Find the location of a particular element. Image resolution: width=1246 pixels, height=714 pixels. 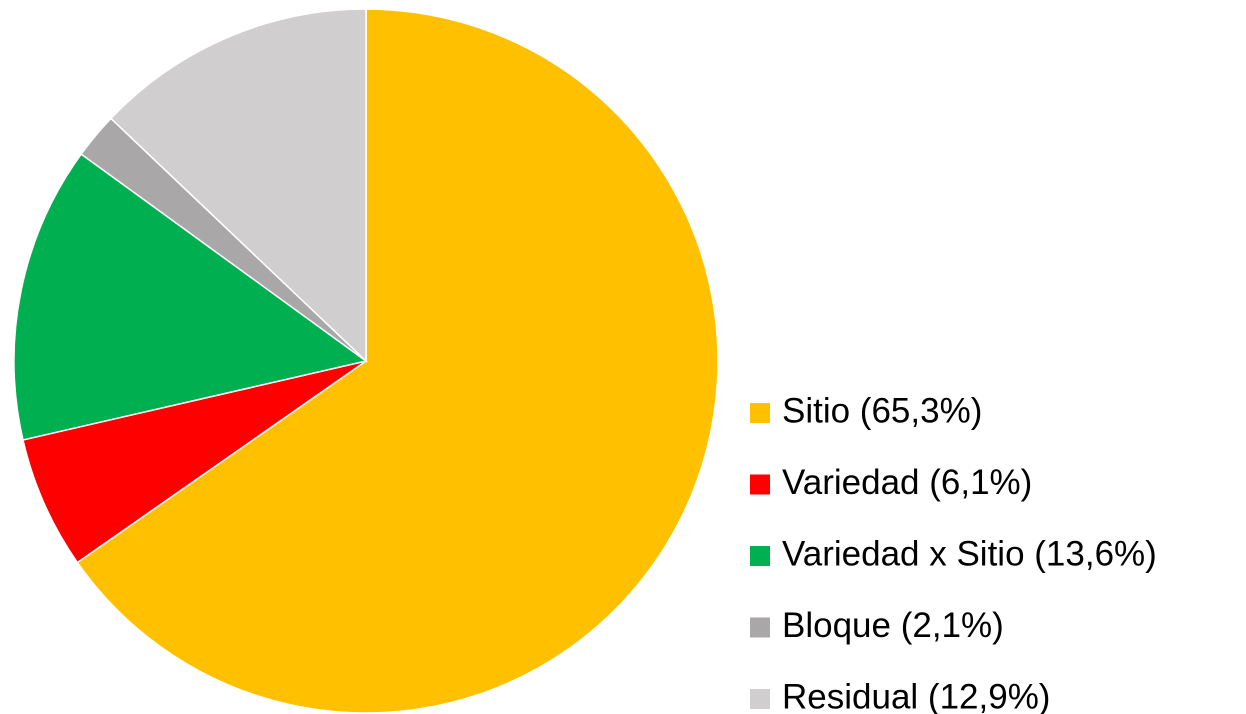

legend-label: Variedad x Sitio (13,6%) is located at coordinates (969, 553).